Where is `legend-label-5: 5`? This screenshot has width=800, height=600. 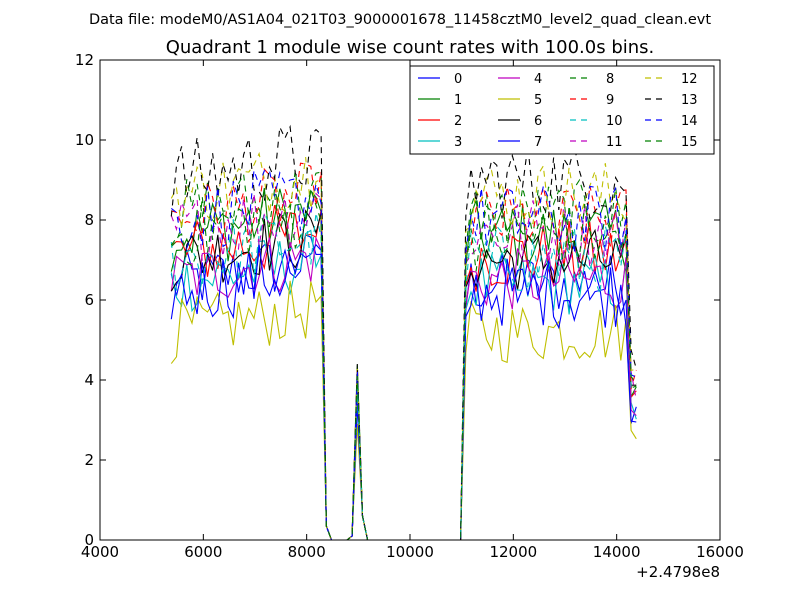
legend-label-5: 5 is located at coordinates (538, 100).